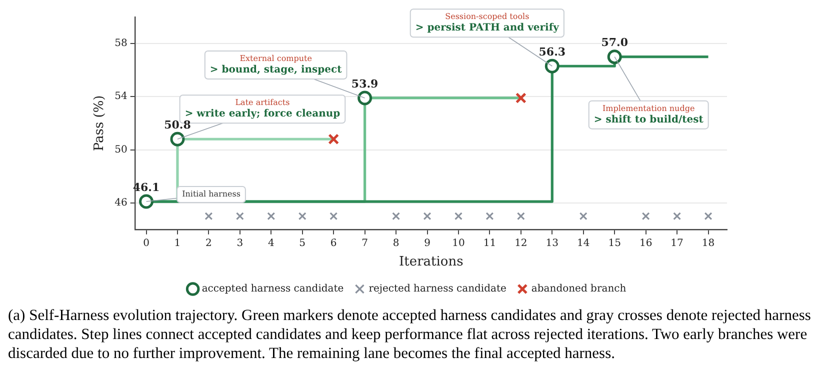 The image size is (827, 373). Describe the element at coordinates (273, 289) in the screenshot. I see `legend-label: accepted harness candidate` at that location.